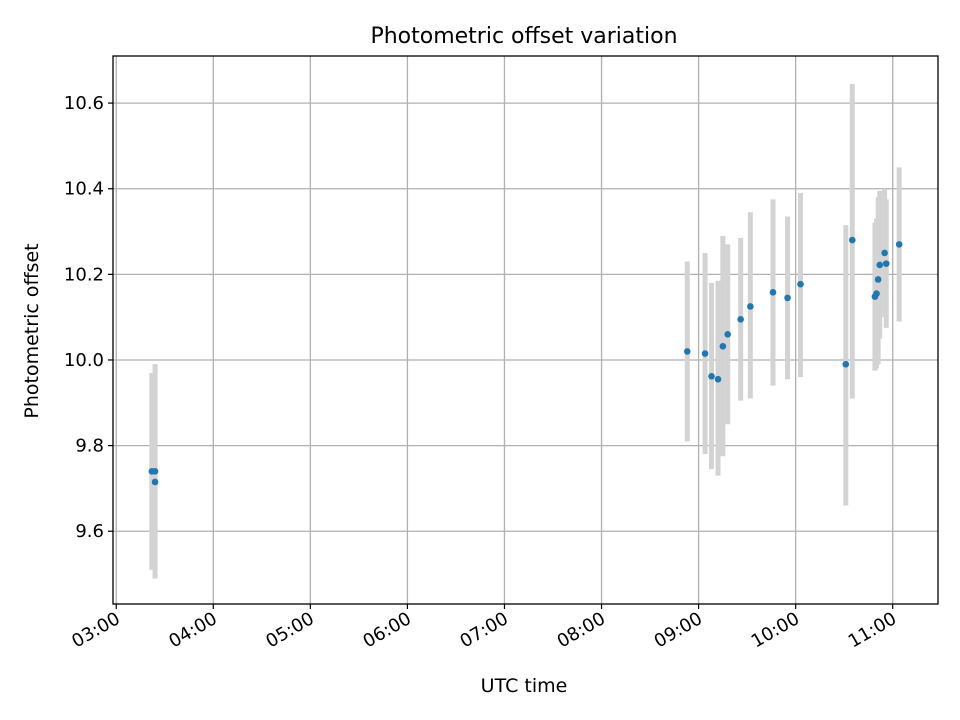  What do you see at coordinates (32, 330) in the screenshot?
I see `y-axis-label: Photometric offset` at bounding box center [32, 330].